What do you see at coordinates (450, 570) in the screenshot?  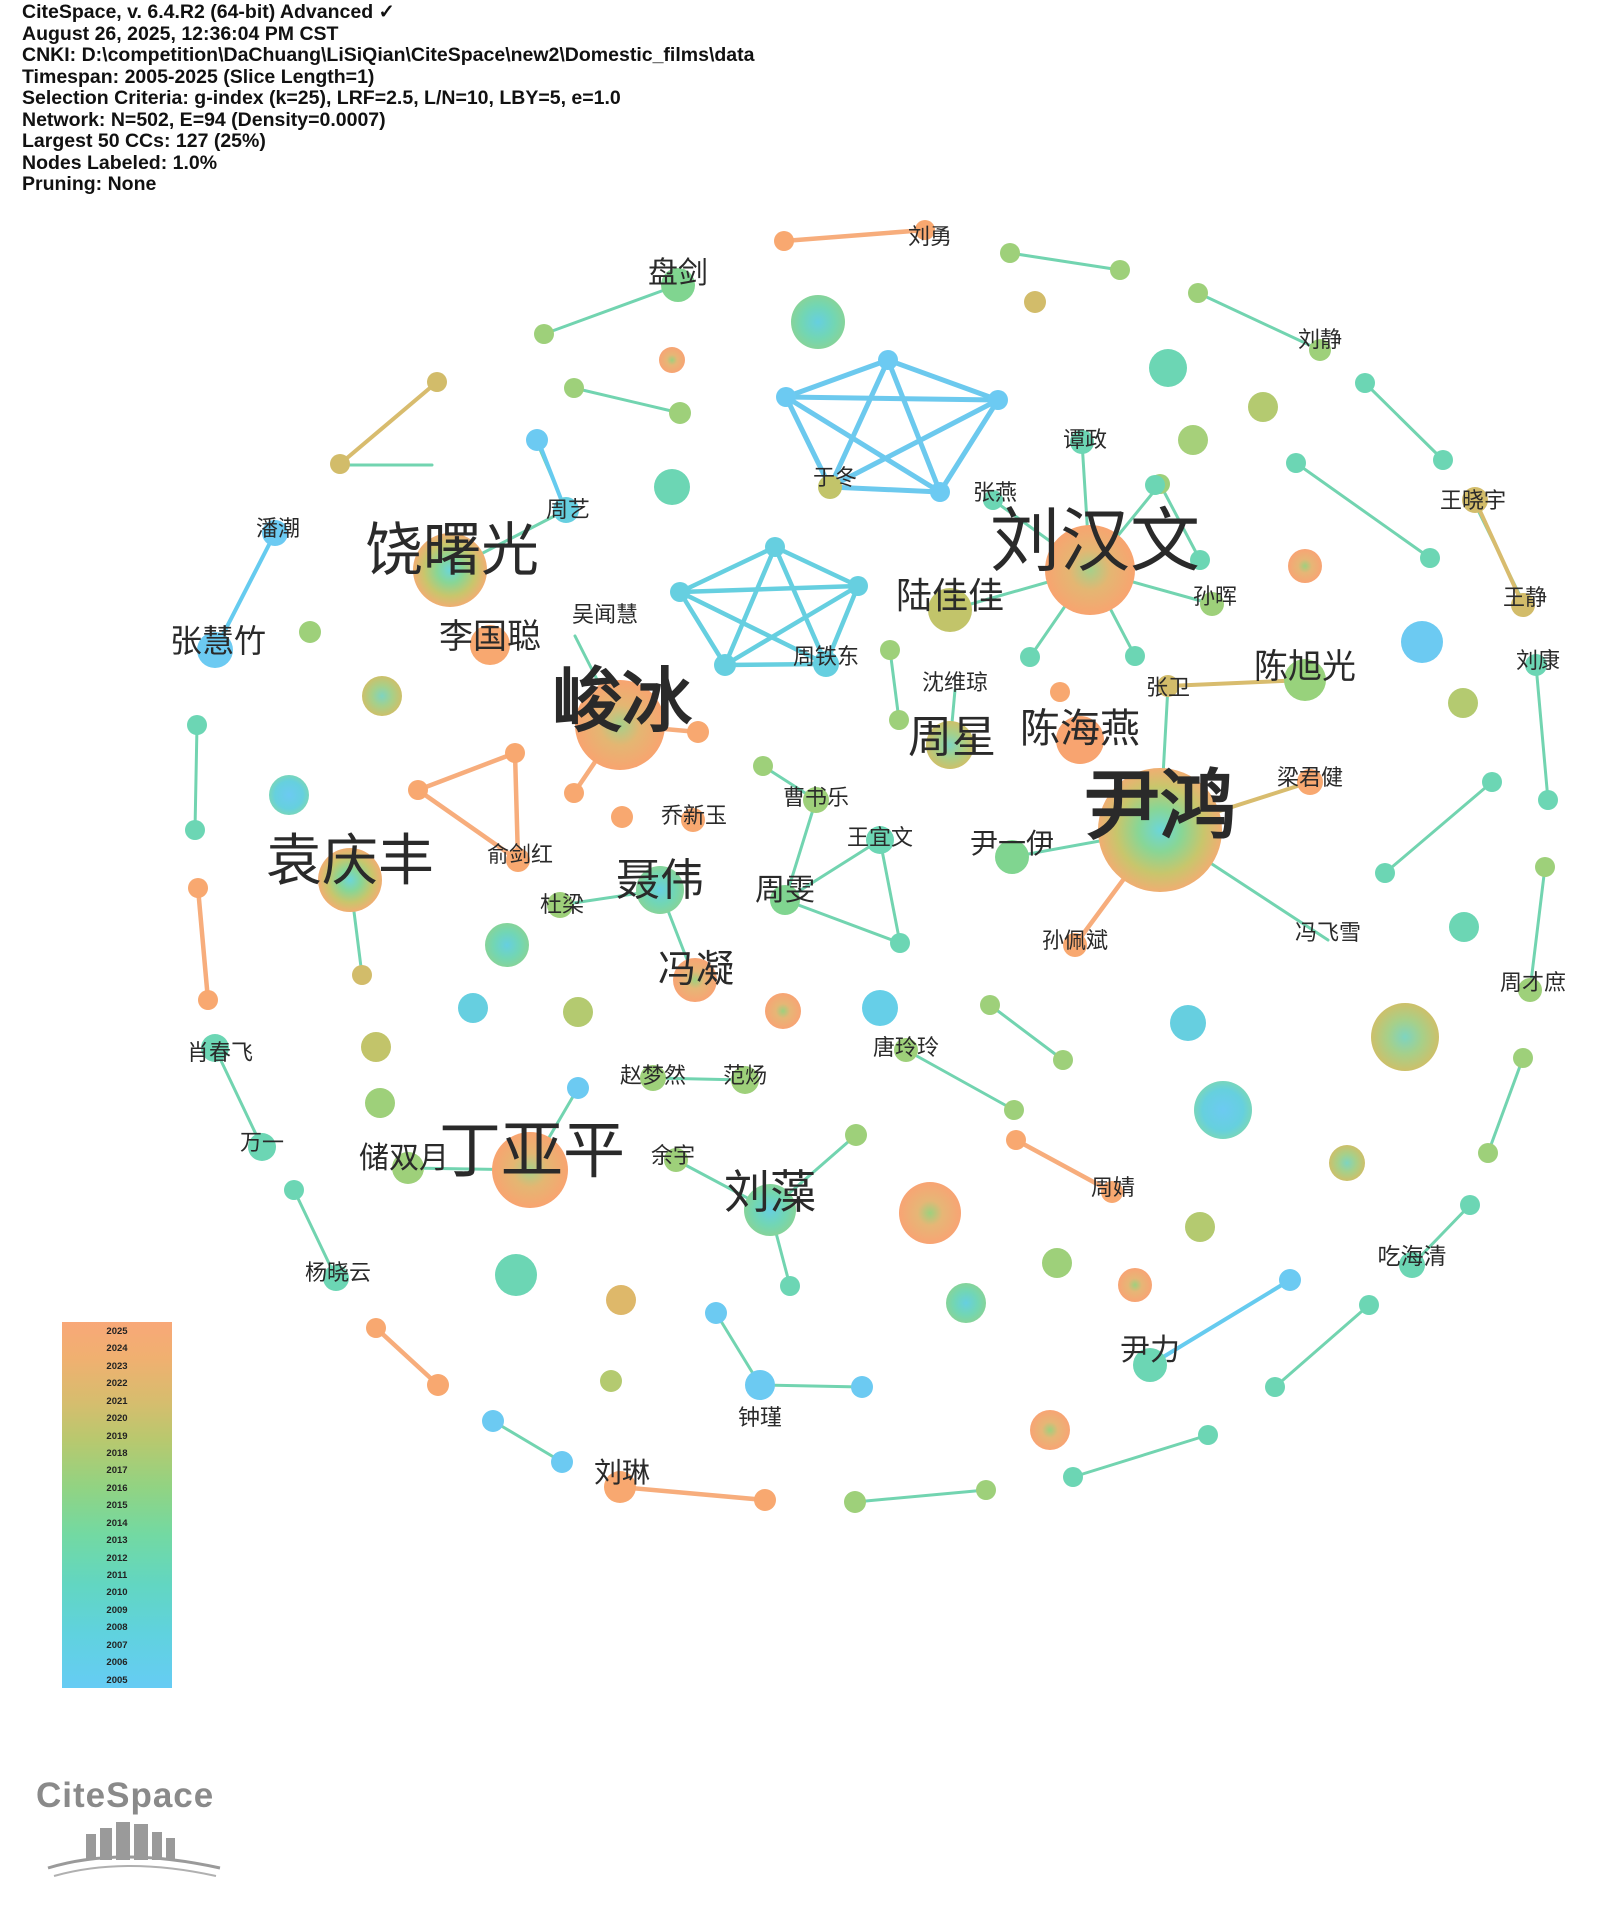 I see `node-raoshuguang` at bounding box center [450, 570].